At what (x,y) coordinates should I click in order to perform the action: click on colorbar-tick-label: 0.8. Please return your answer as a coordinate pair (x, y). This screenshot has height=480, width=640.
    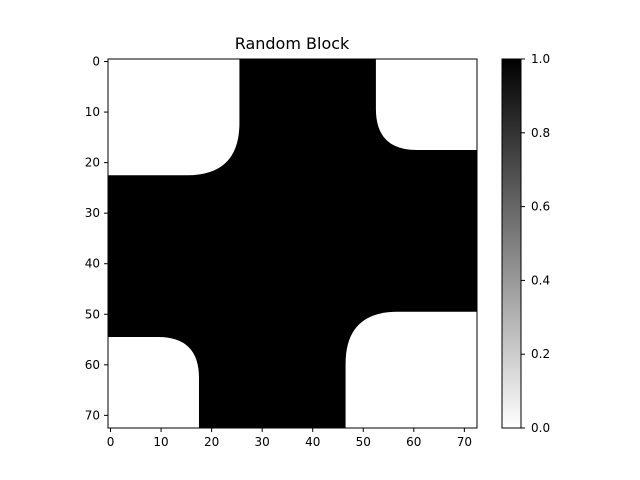
    Looking at the image, I should click on (540, 133).